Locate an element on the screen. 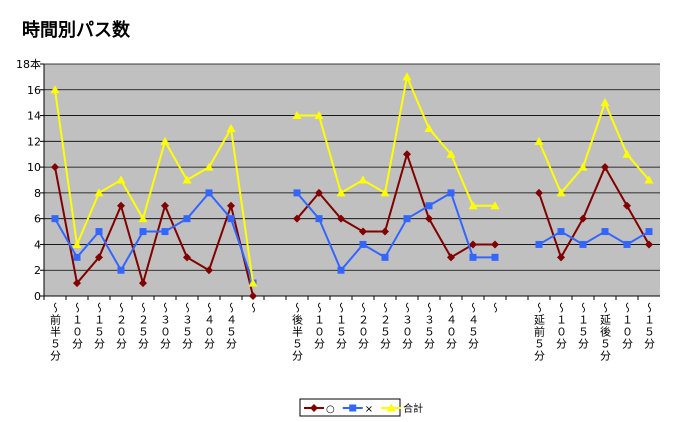 The width and height of the screenshot is (679, 422). y-tick-label: 0 is located at coordinates (37, 296).